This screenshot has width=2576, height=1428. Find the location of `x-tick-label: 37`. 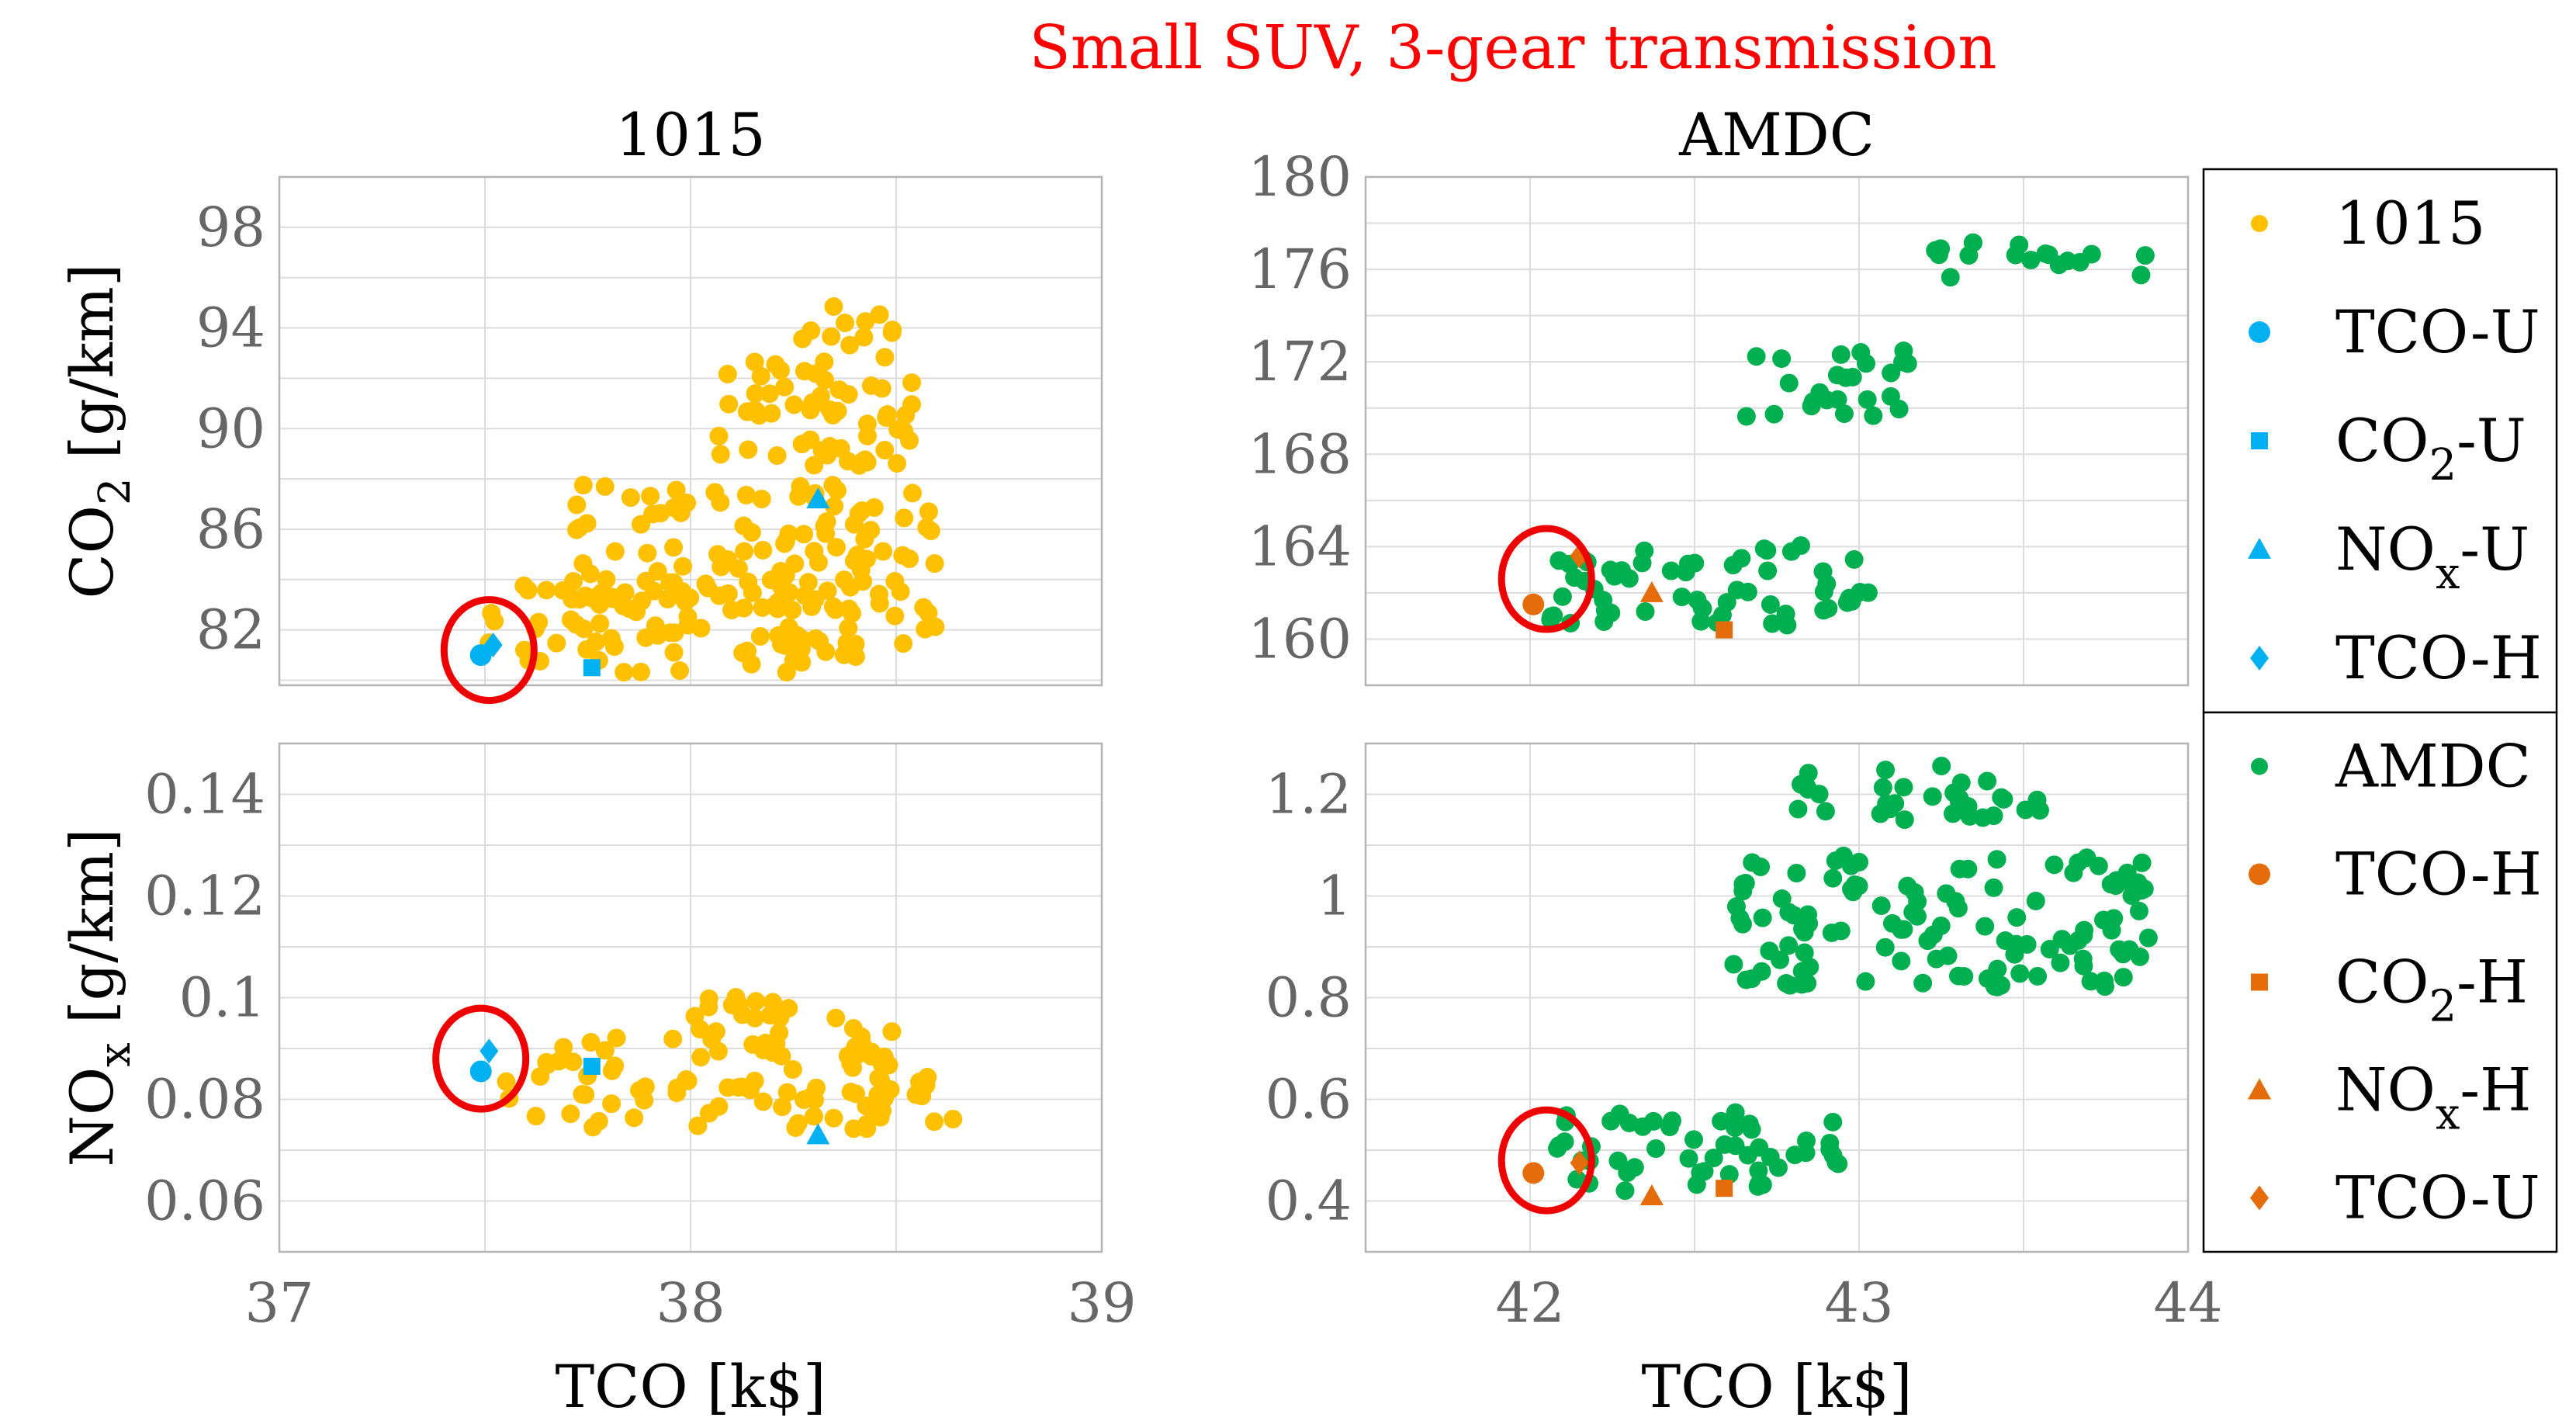

x-tick-label: 37 is located at coordinates (278, 1303).